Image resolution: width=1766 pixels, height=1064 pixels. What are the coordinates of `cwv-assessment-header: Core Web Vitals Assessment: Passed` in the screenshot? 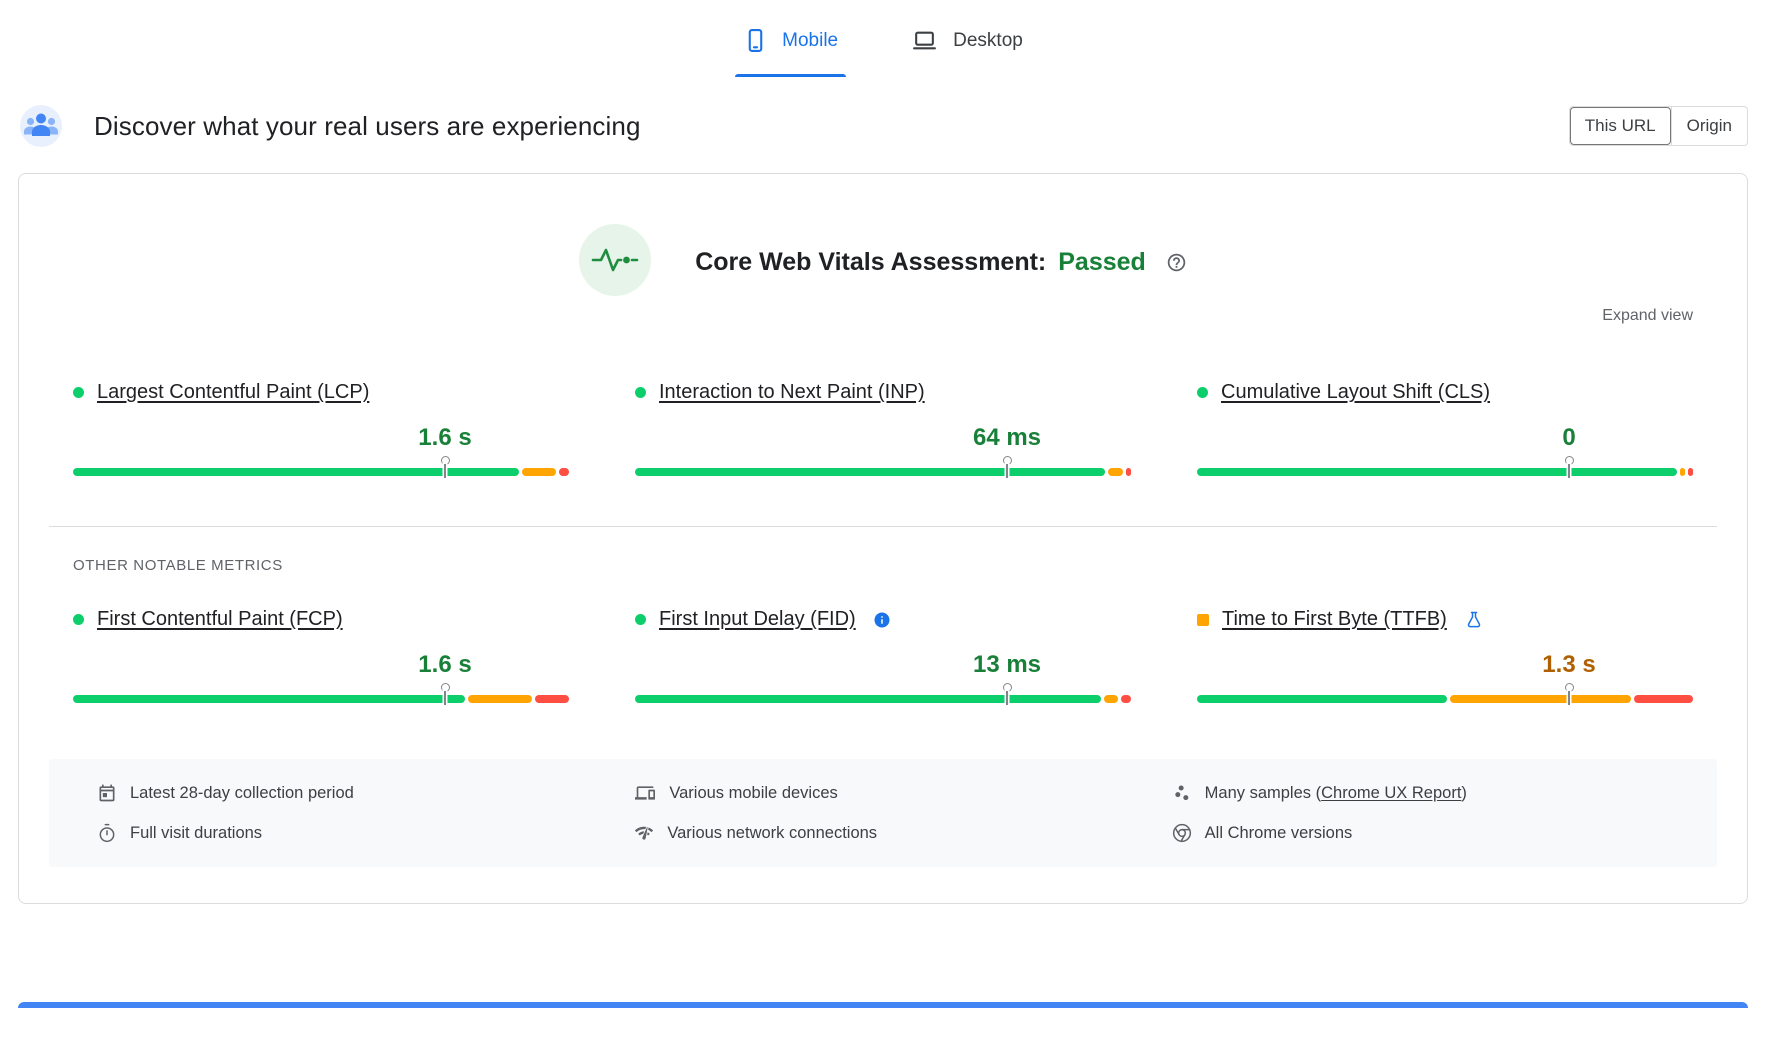 It's located at (883, 262).